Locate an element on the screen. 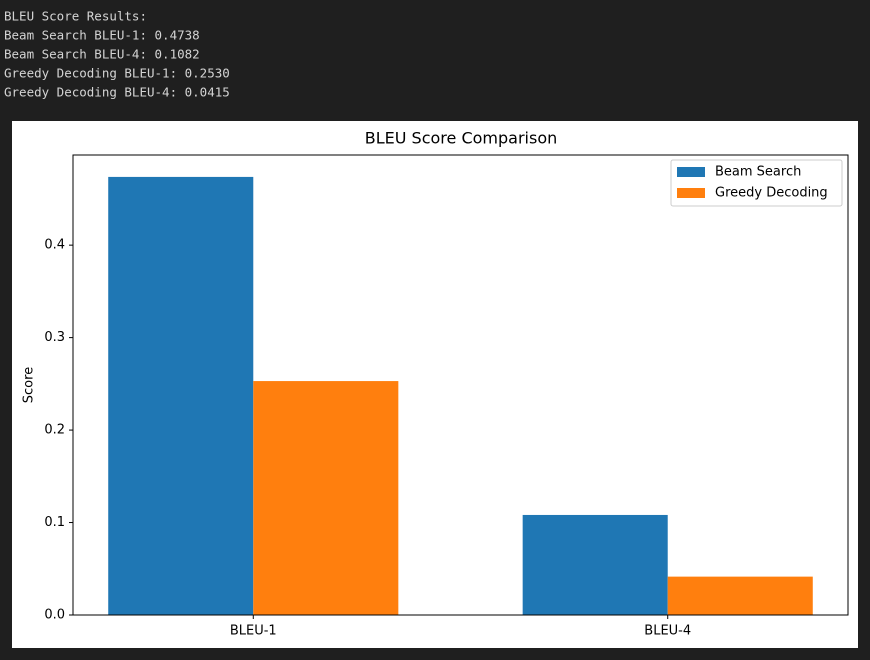 The width and height of the screenshot is (870, 660). y-tick-label: 0.0 is located at coordinates (54, 615).